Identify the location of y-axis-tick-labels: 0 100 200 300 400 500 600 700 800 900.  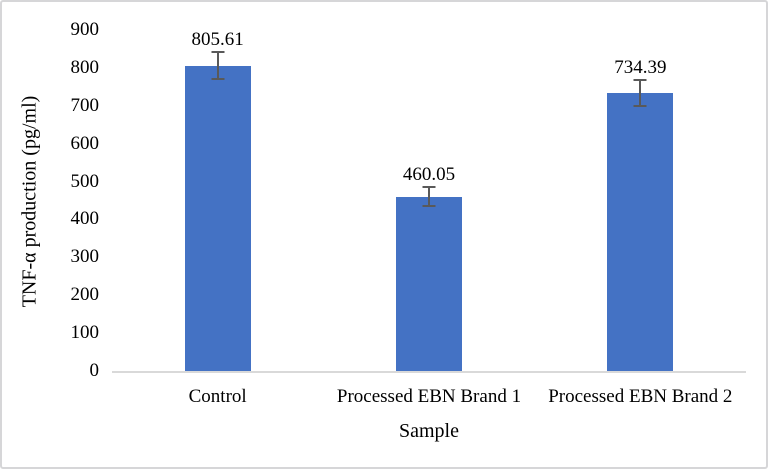
(51, 234).